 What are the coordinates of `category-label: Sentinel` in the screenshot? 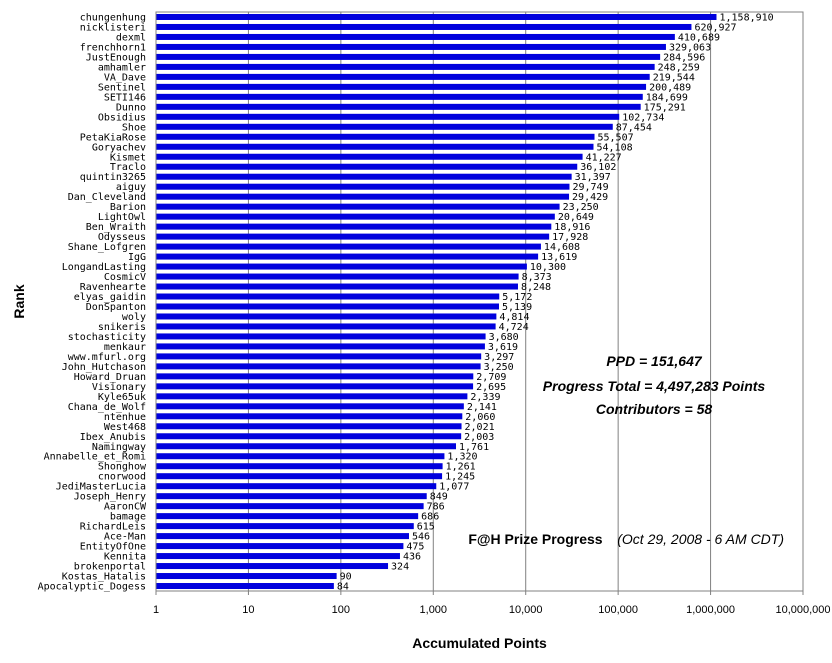 It's located at (122, 87).